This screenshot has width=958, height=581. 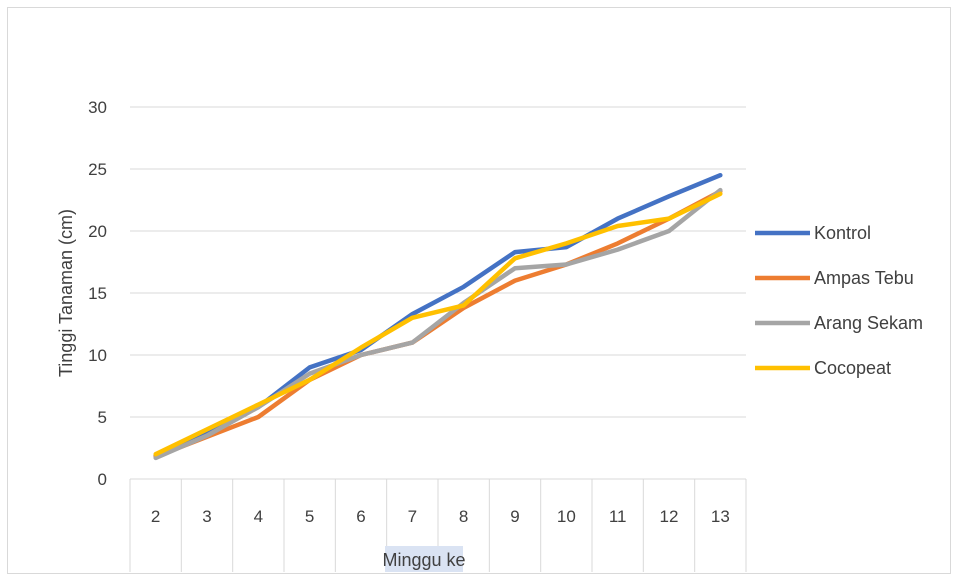 What do you see at coordinates (669, 516) in the screenshot?
I see `x-tick-label: 12` at bounding box center [669, 516].